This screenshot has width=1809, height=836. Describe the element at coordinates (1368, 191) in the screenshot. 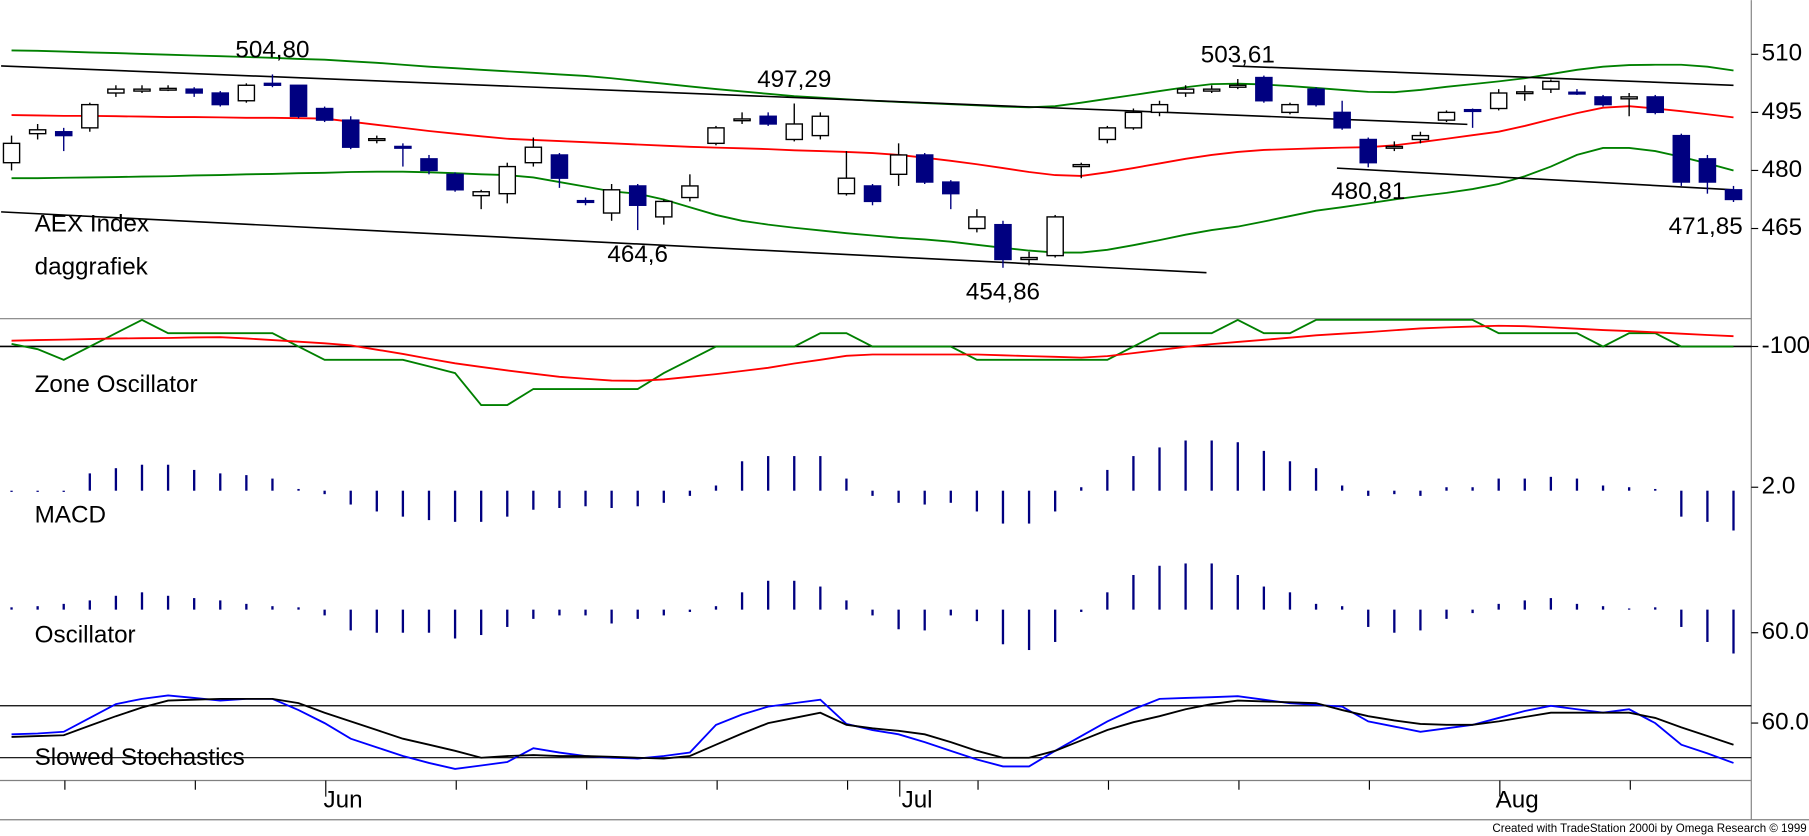

I see `price-annotation: 480,81` at that location.